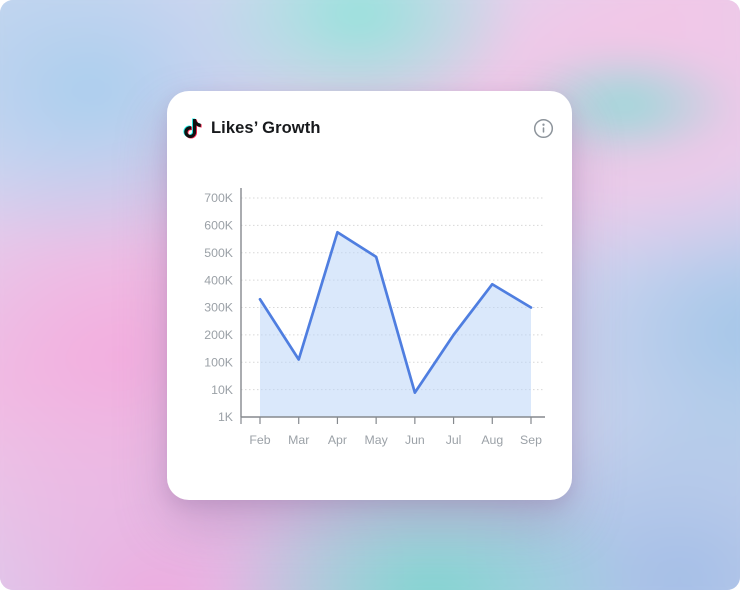 The image size is (740, 590). Describe the element at coordinates (395, 440) in the screenshot. I see `x-axis-labels: Feb Mar Apr May Jun Jul Aug Sep` at that location.